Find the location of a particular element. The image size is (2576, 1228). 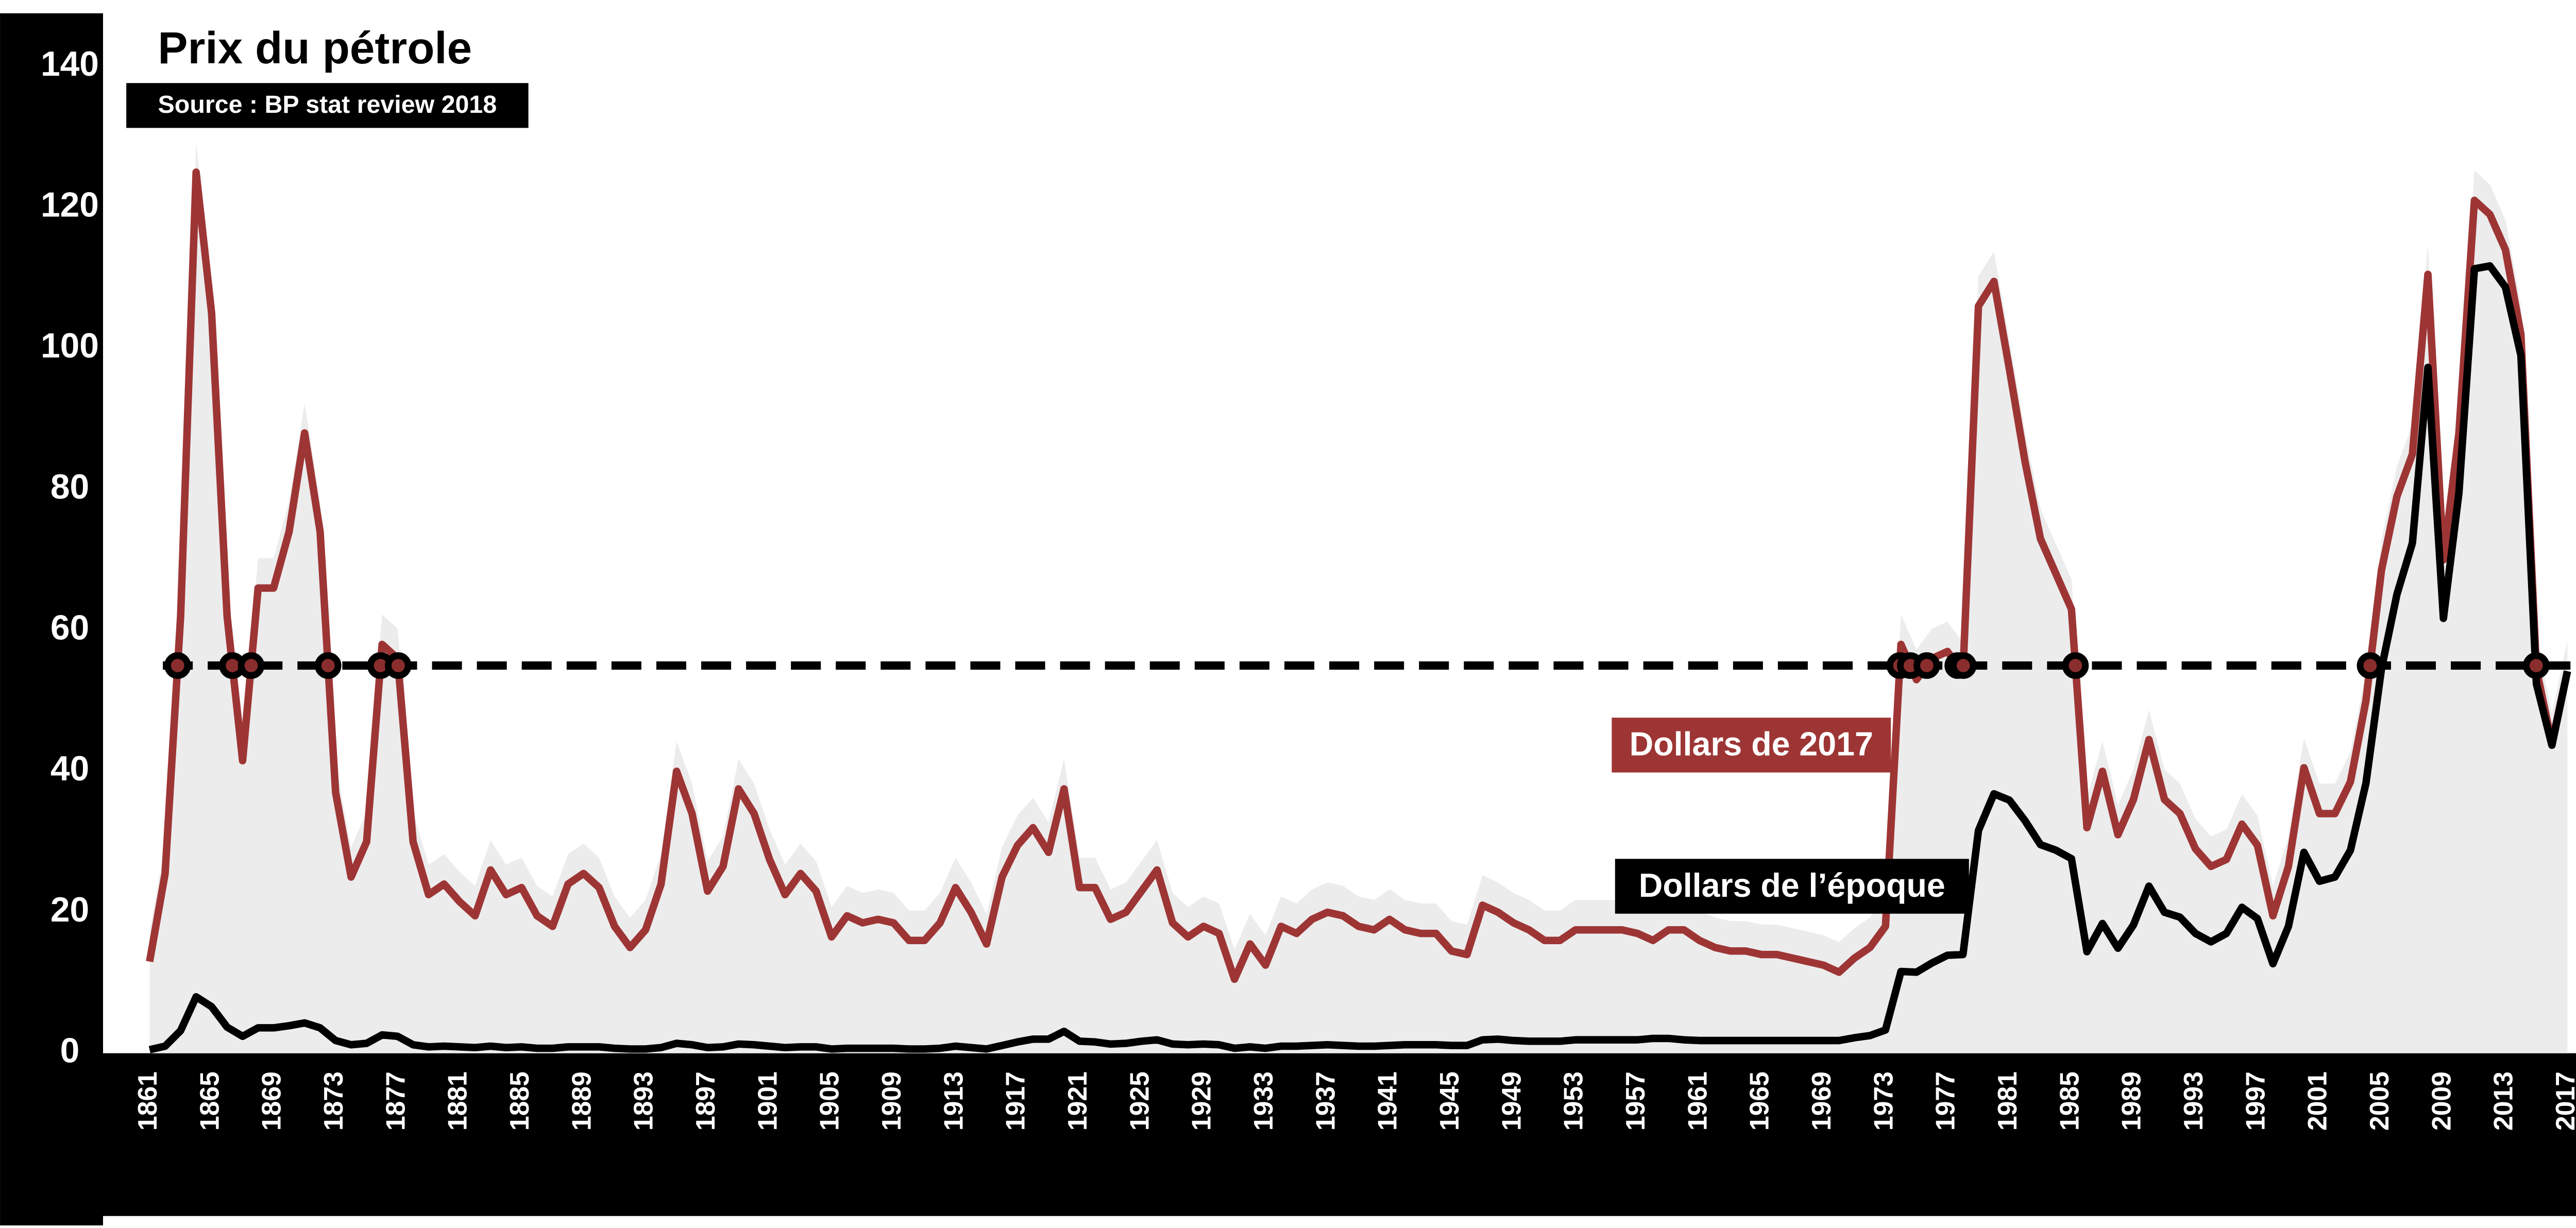

x-tick-label: 1889 is located at coordinates (581, 1101).